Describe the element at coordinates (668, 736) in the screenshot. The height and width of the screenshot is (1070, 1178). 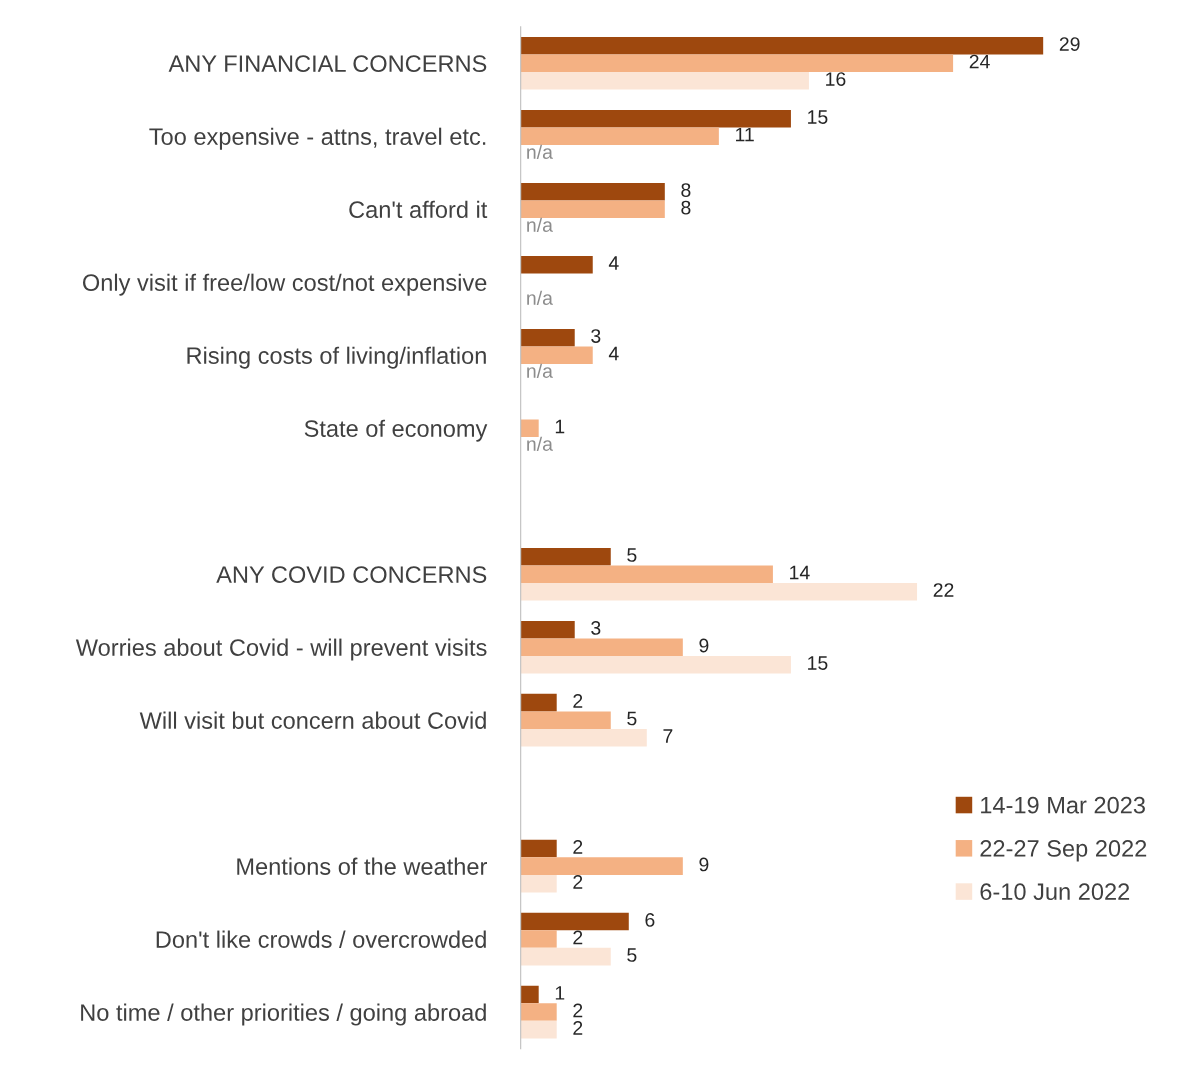
I see `data-label: 7` at that location.